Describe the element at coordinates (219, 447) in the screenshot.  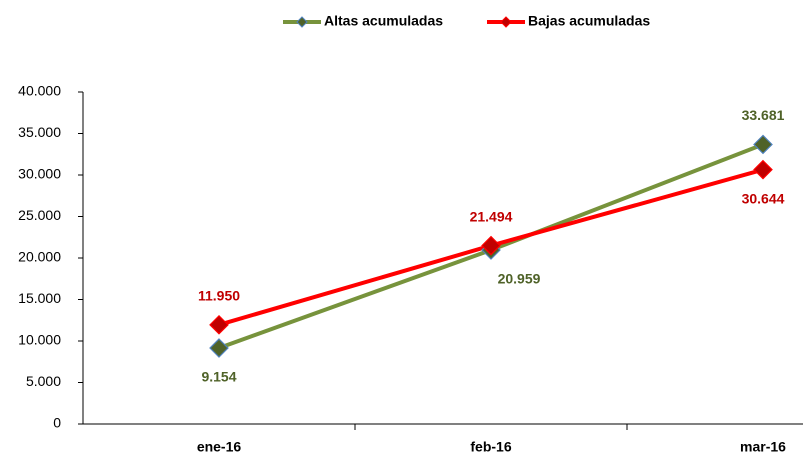
I see `x-tick-label: ene-16` at that location.